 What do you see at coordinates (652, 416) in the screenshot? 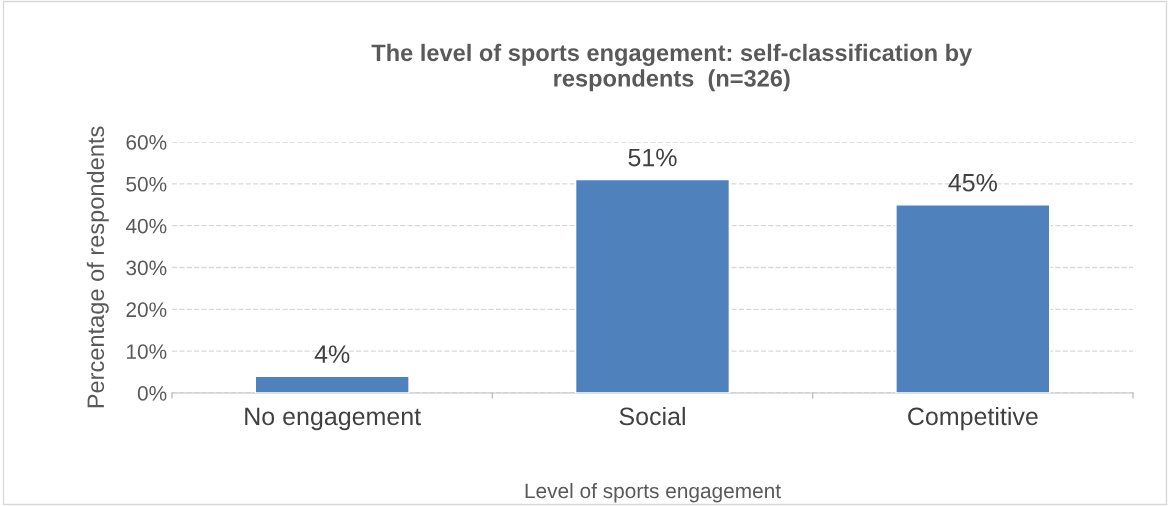
I see `x-tick-label: Social` at bounding box center [652, 416].